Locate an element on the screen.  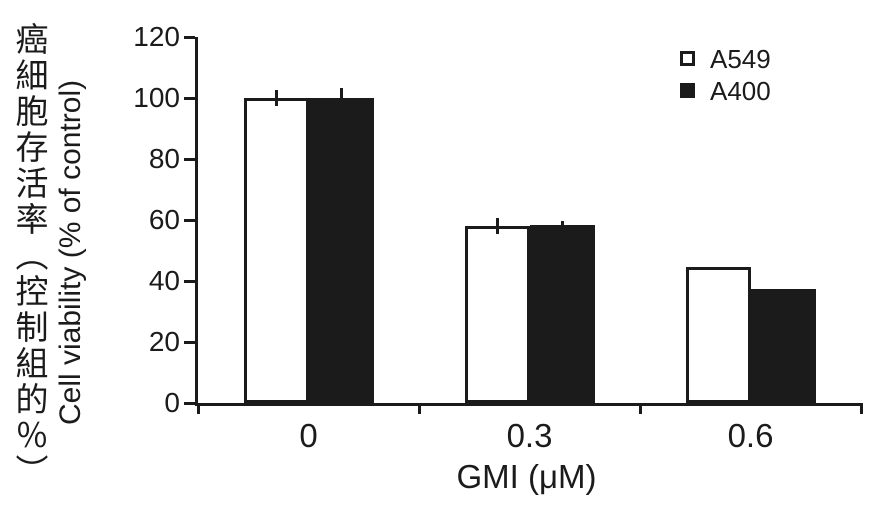
y-axis-label: Cell viability (% of control) is located at coordinates (70, 252).